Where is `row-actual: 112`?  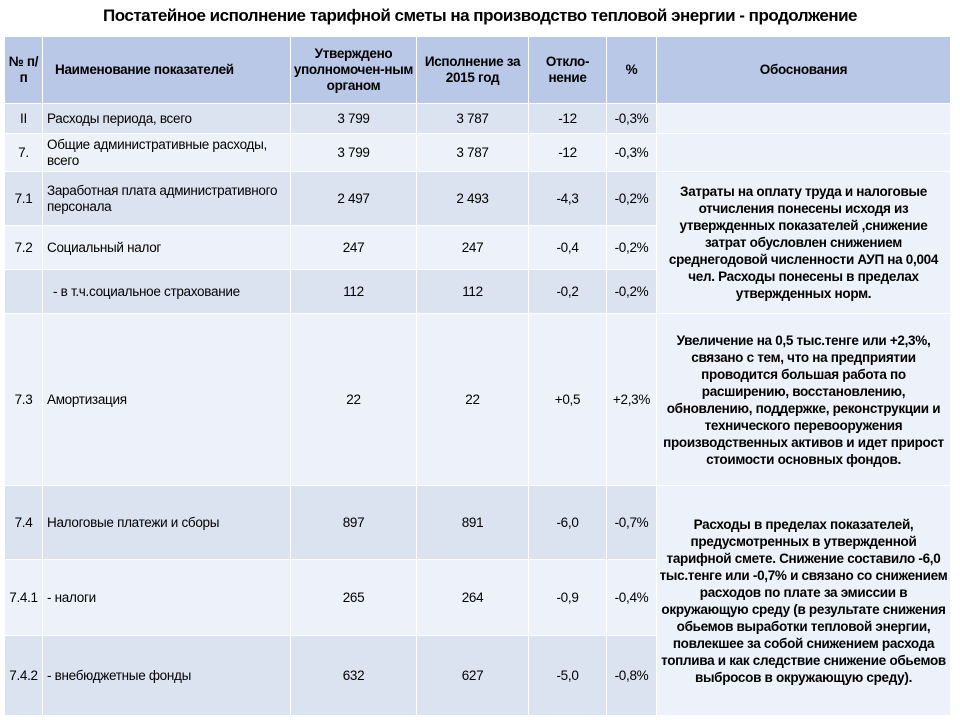
row-actual: 112 is located at coordinates (472, 291).